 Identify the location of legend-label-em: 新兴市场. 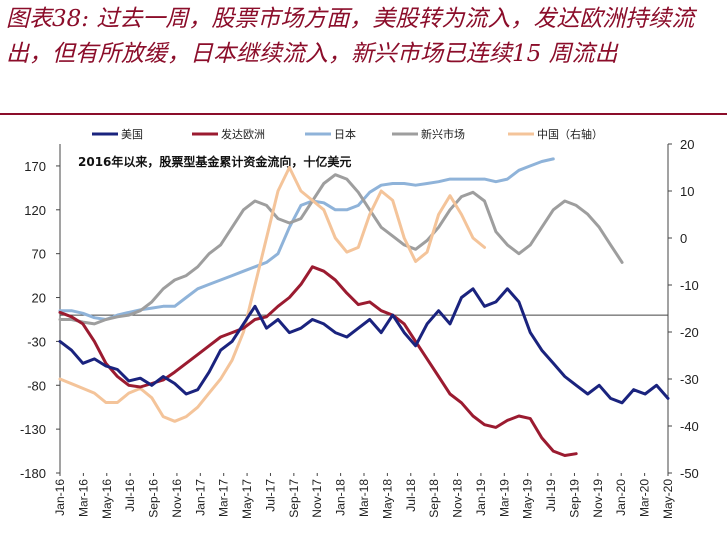
(443, 134).